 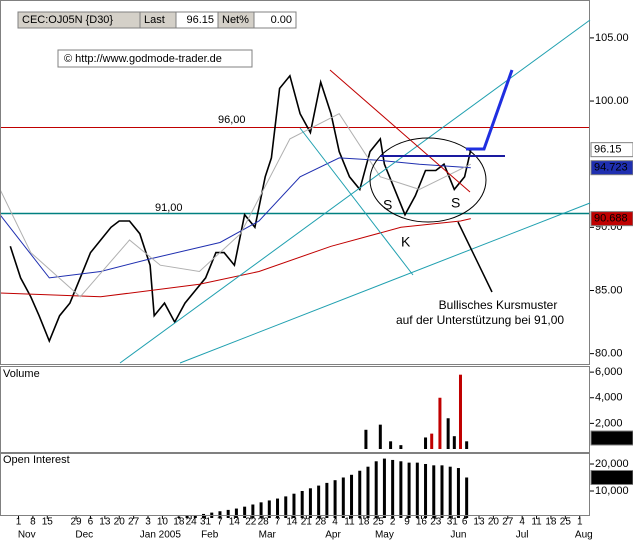 What do you see at coordinates (21, 374) in the screenshot?
I see `panel-title: Volume` at bounding box center [21, 374].